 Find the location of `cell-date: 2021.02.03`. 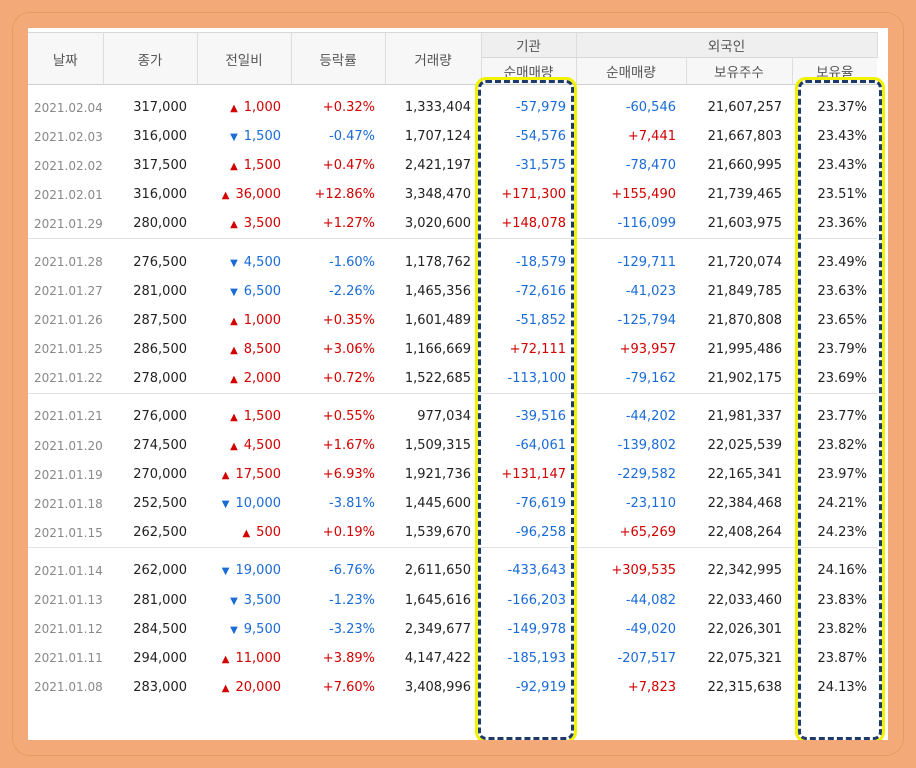

cell-date: 2021.02.03 is located at coordinates (65, 136).